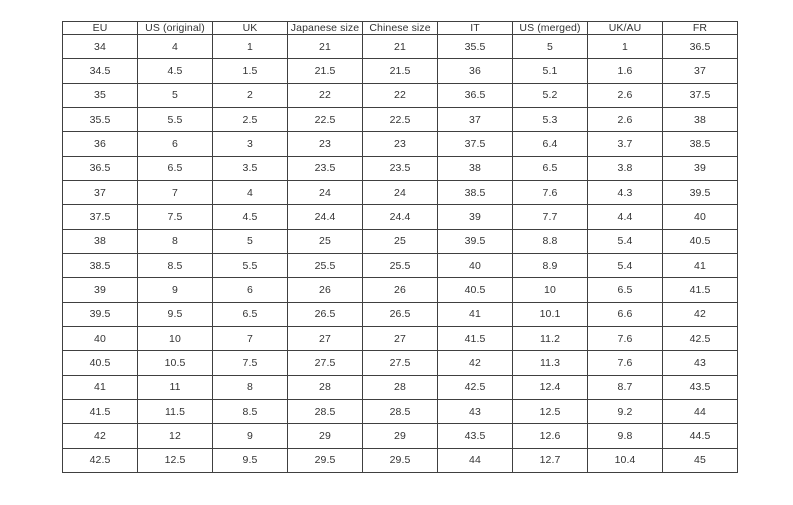  What do you see at coordinates (550, 95) in the screenshot?
I see `table-cell: 5.2` at bounding box center [550, 95].